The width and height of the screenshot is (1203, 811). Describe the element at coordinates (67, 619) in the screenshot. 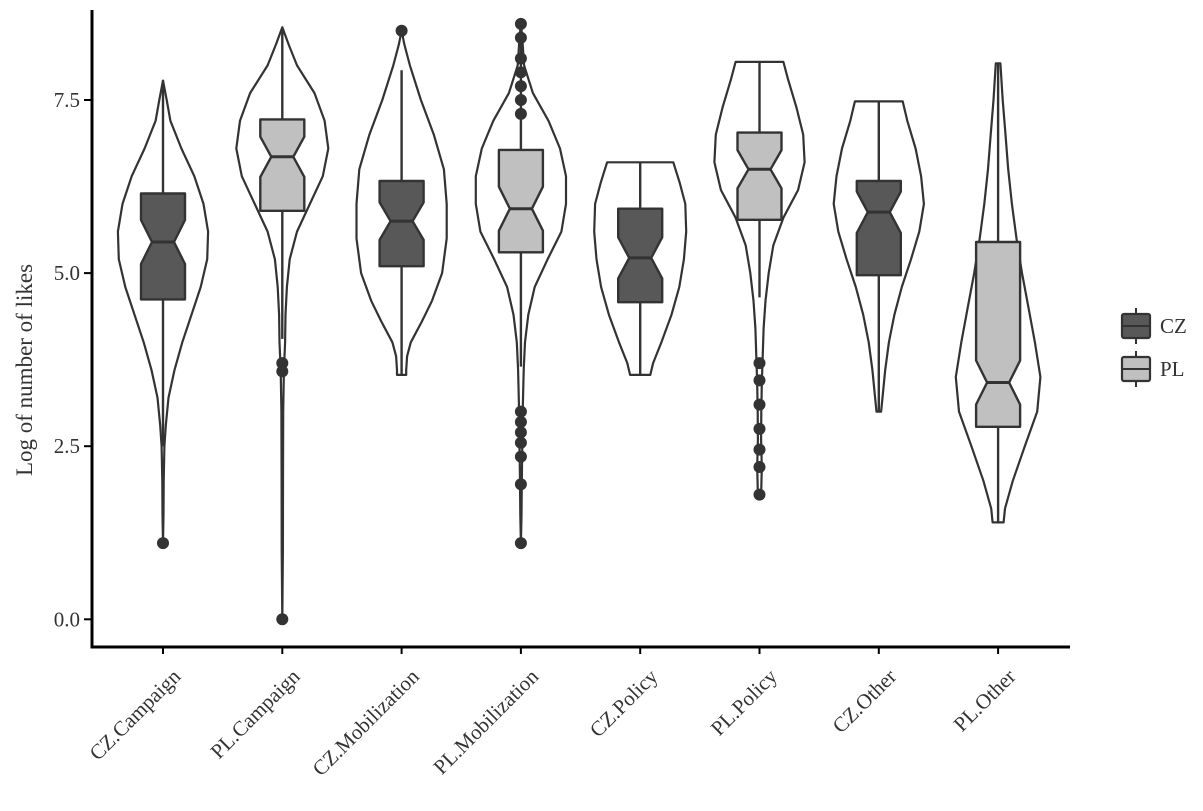

I see `y-tick-label: 0.0` at that location.